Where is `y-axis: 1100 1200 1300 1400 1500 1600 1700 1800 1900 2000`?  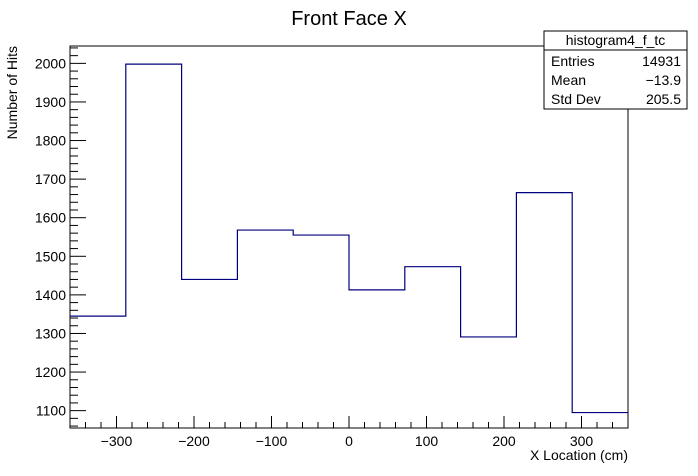 y-axis: 1100 1200 1300 1400 1500 1600 1700 1800 1900 2000 is located at coordinates (60, 237).